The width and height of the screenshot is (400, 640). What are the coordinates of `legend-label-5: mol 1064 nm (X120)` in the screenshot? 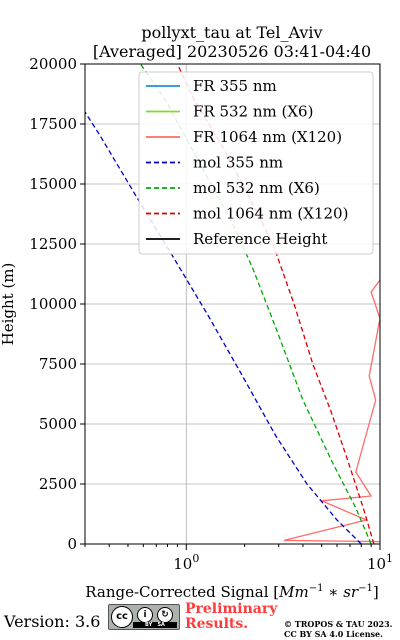 It's located at (270, 214).